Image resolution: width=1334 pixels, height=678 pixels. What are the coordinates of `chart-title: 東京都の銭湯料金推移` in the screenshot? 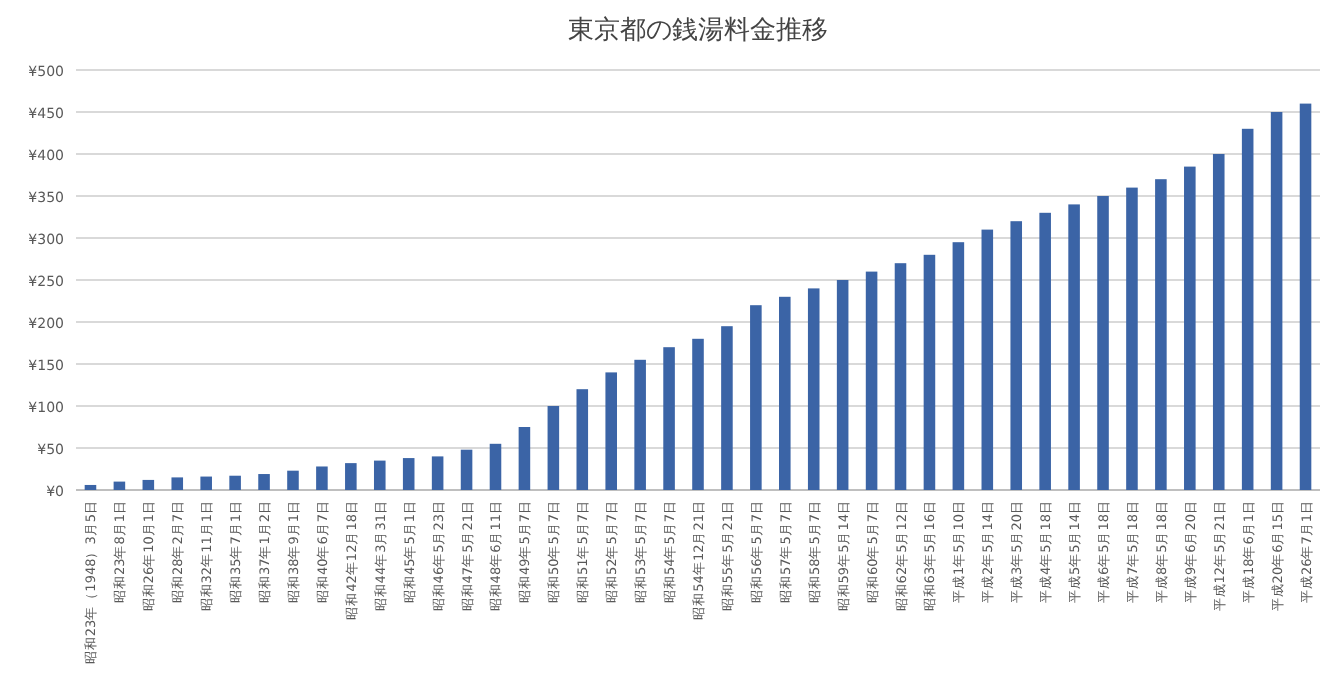 It's located at (698, 31).